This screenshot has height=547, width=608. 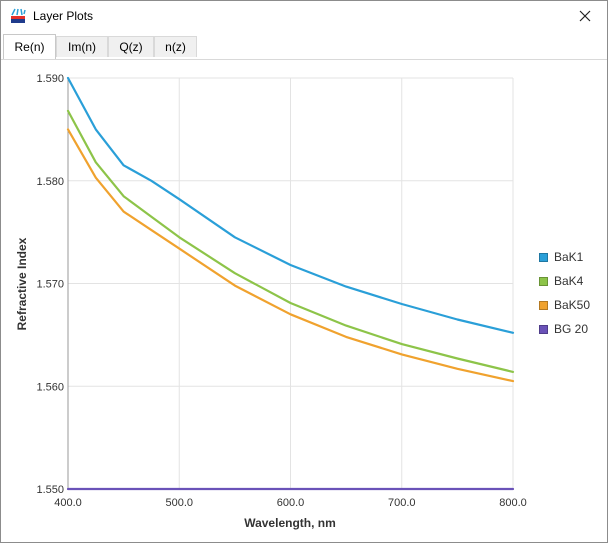 I want to click on x-tick-label: 800.0, so click(x=513, y=503).